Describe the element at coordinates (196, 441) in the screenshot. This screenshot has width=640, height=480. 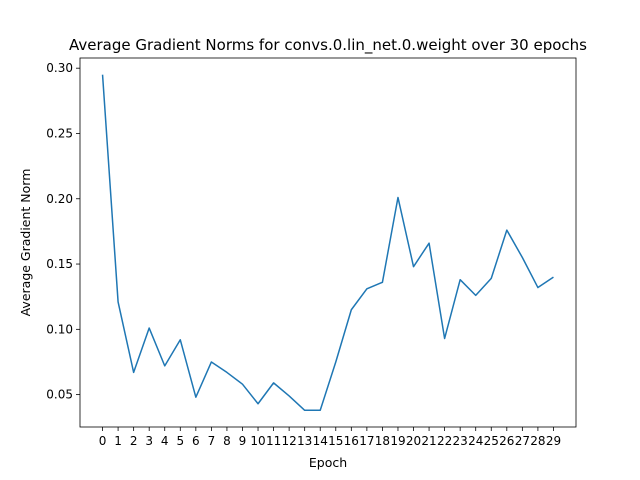
I see `x-tick-label: 6` at that location.